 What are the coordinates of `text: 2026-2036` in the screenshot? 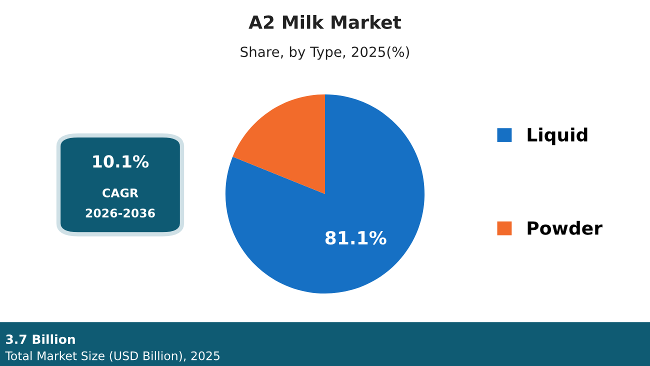 It's located at (120, 213).